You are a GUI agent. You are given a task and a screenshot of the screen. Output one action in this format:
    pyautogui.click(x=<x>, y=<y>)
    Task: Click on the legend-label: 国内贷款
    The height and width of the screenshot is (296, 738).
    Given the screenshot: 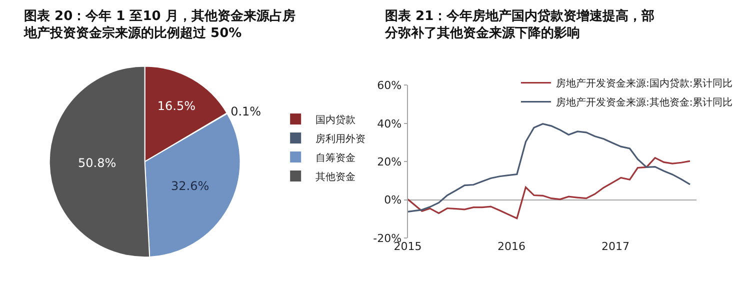 What is the action you would take?
    pyautogui.click(x=336, y=120)
    